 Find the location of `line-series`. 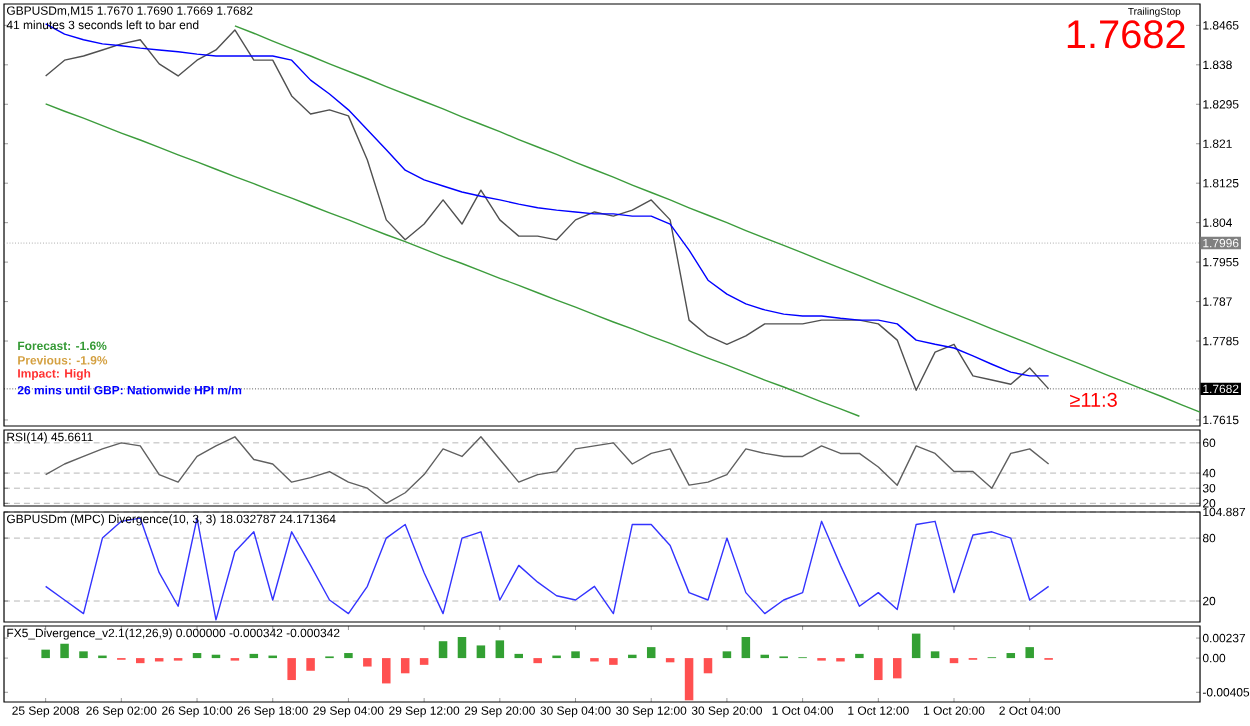

line-series is located at coordinates (547, 470).